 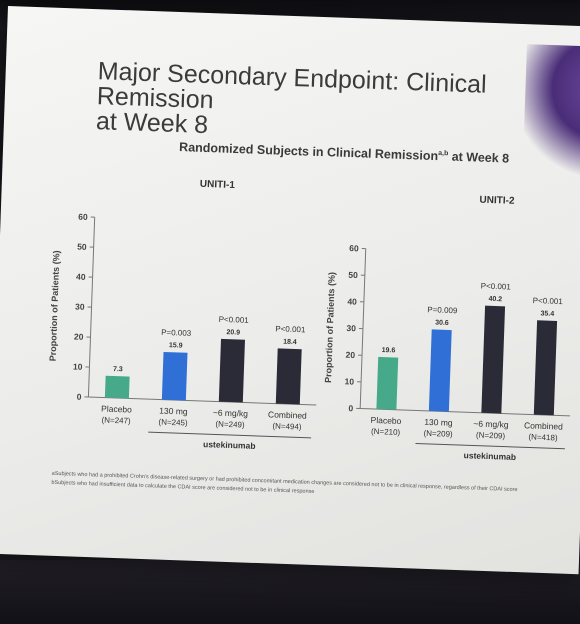 I want to click on bar-value-label: 20.9, so click(x=233, y=332).